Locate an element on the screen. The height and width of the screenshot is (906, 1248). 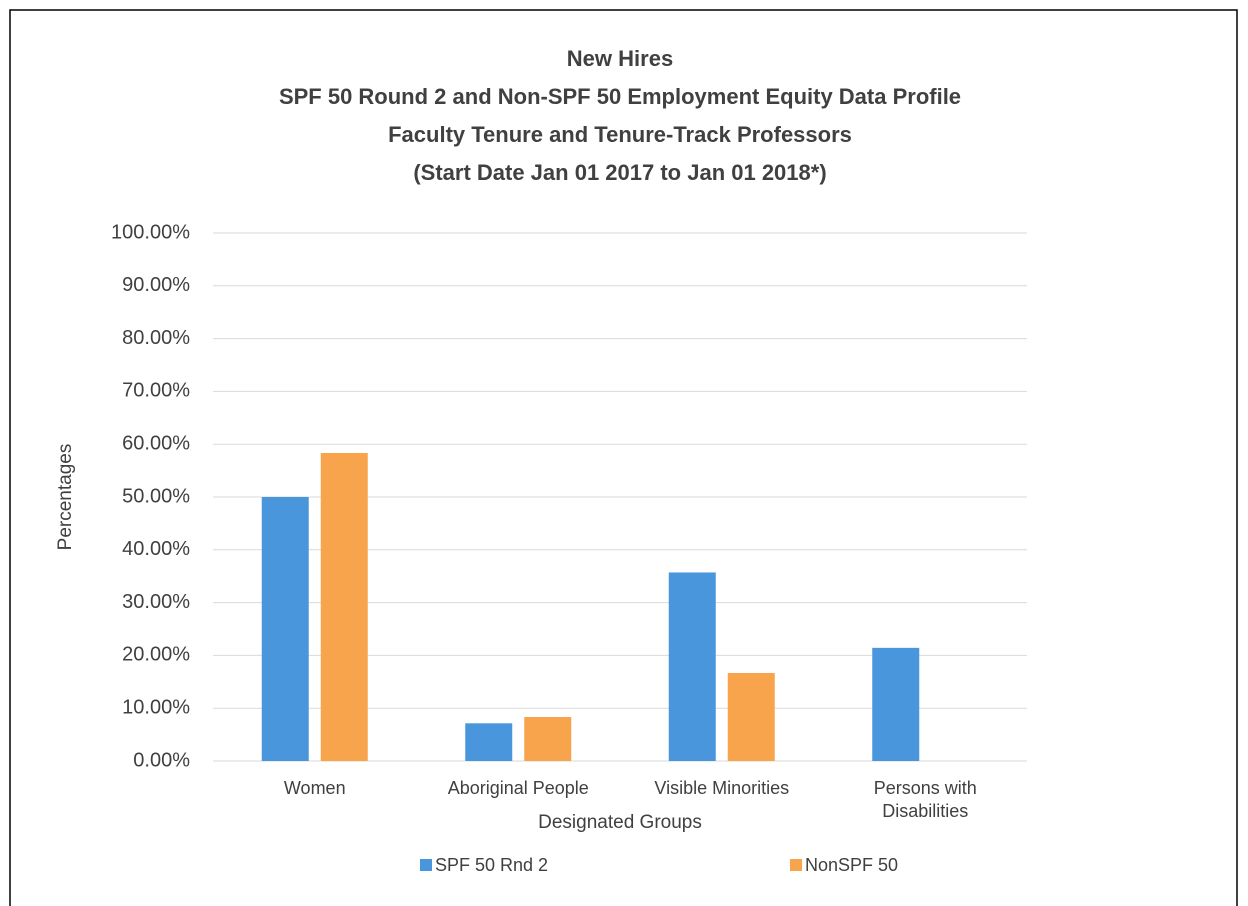
y-tick-label: 30.00% is located at coordinates (156, 602).